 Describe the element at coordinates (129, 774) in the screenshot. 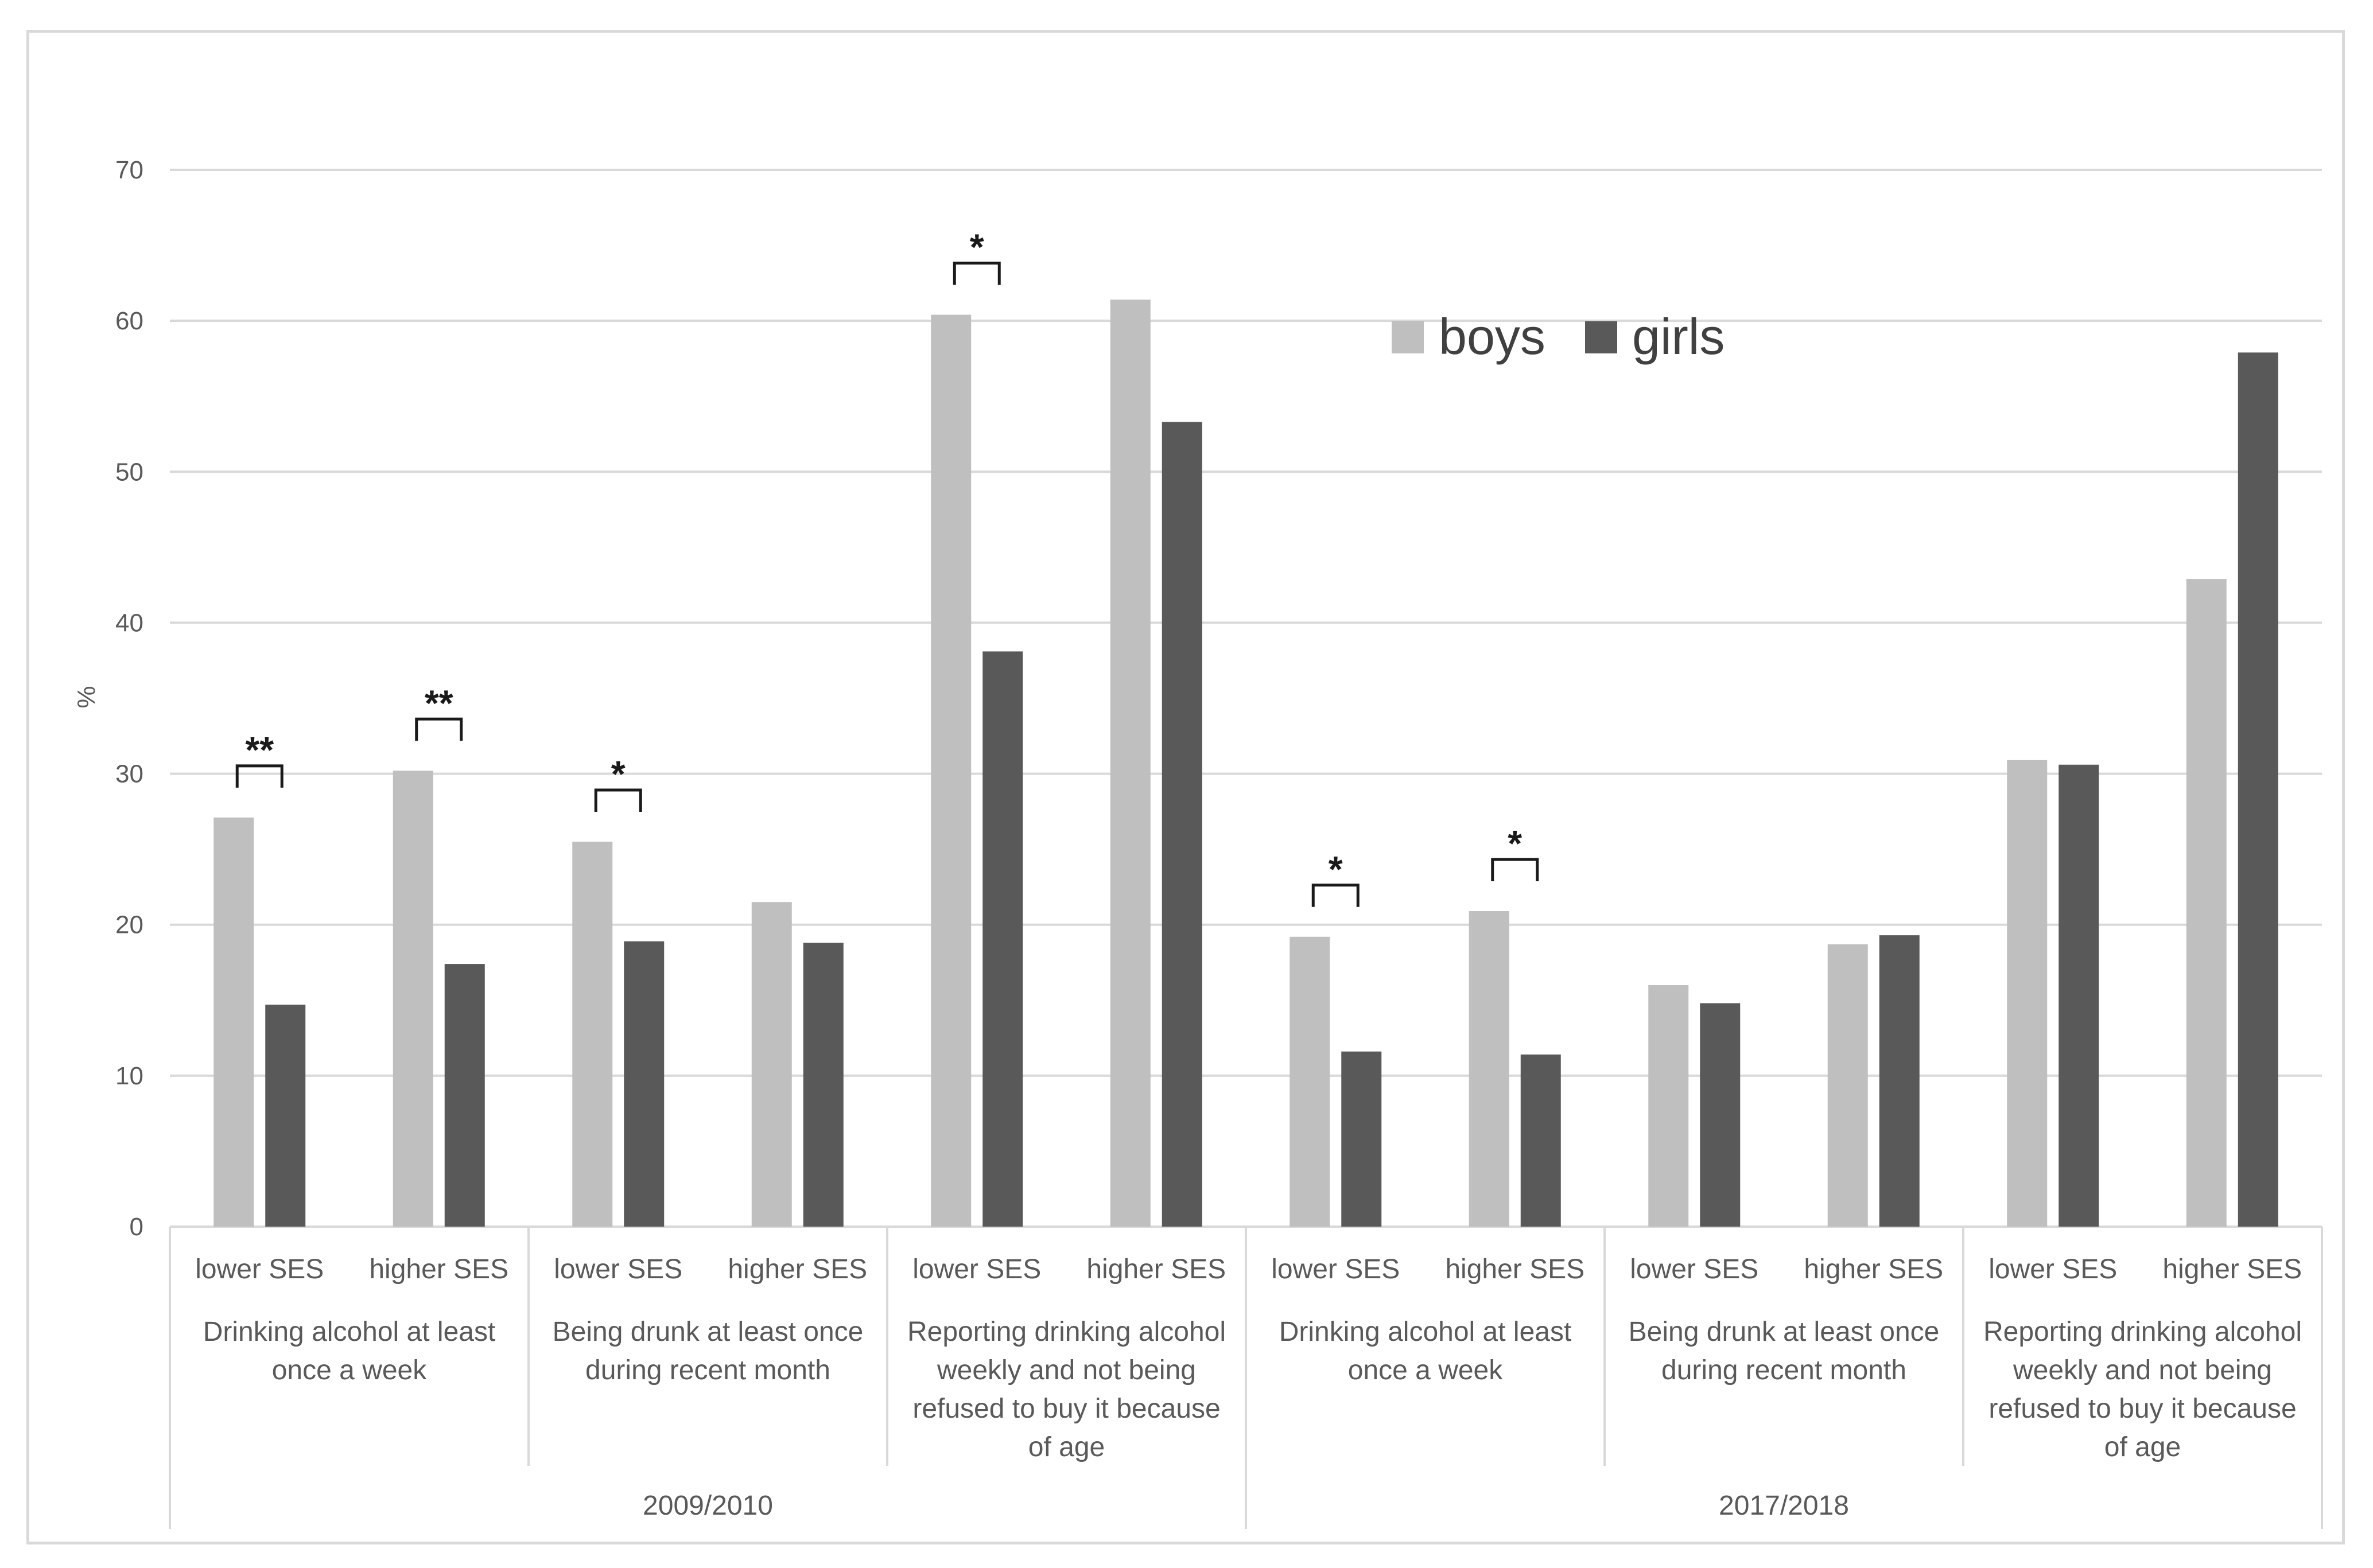

I see `y-tick-label: 30` at that location.